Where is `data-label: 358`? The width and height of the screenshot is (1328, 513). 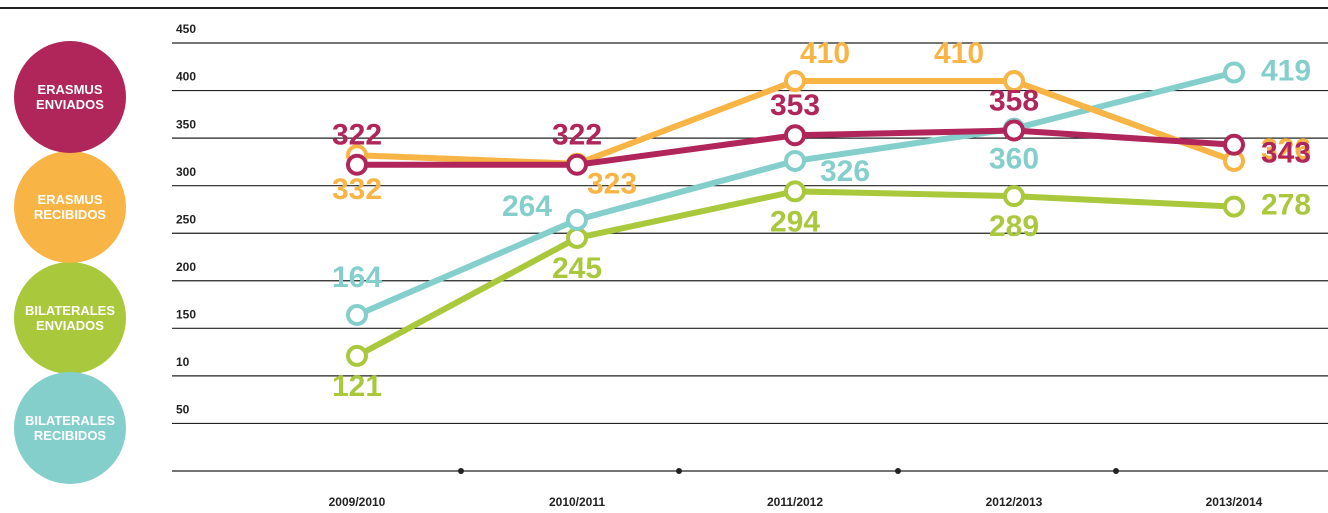 data-label: 358 is located at coordinates (1014, 100).